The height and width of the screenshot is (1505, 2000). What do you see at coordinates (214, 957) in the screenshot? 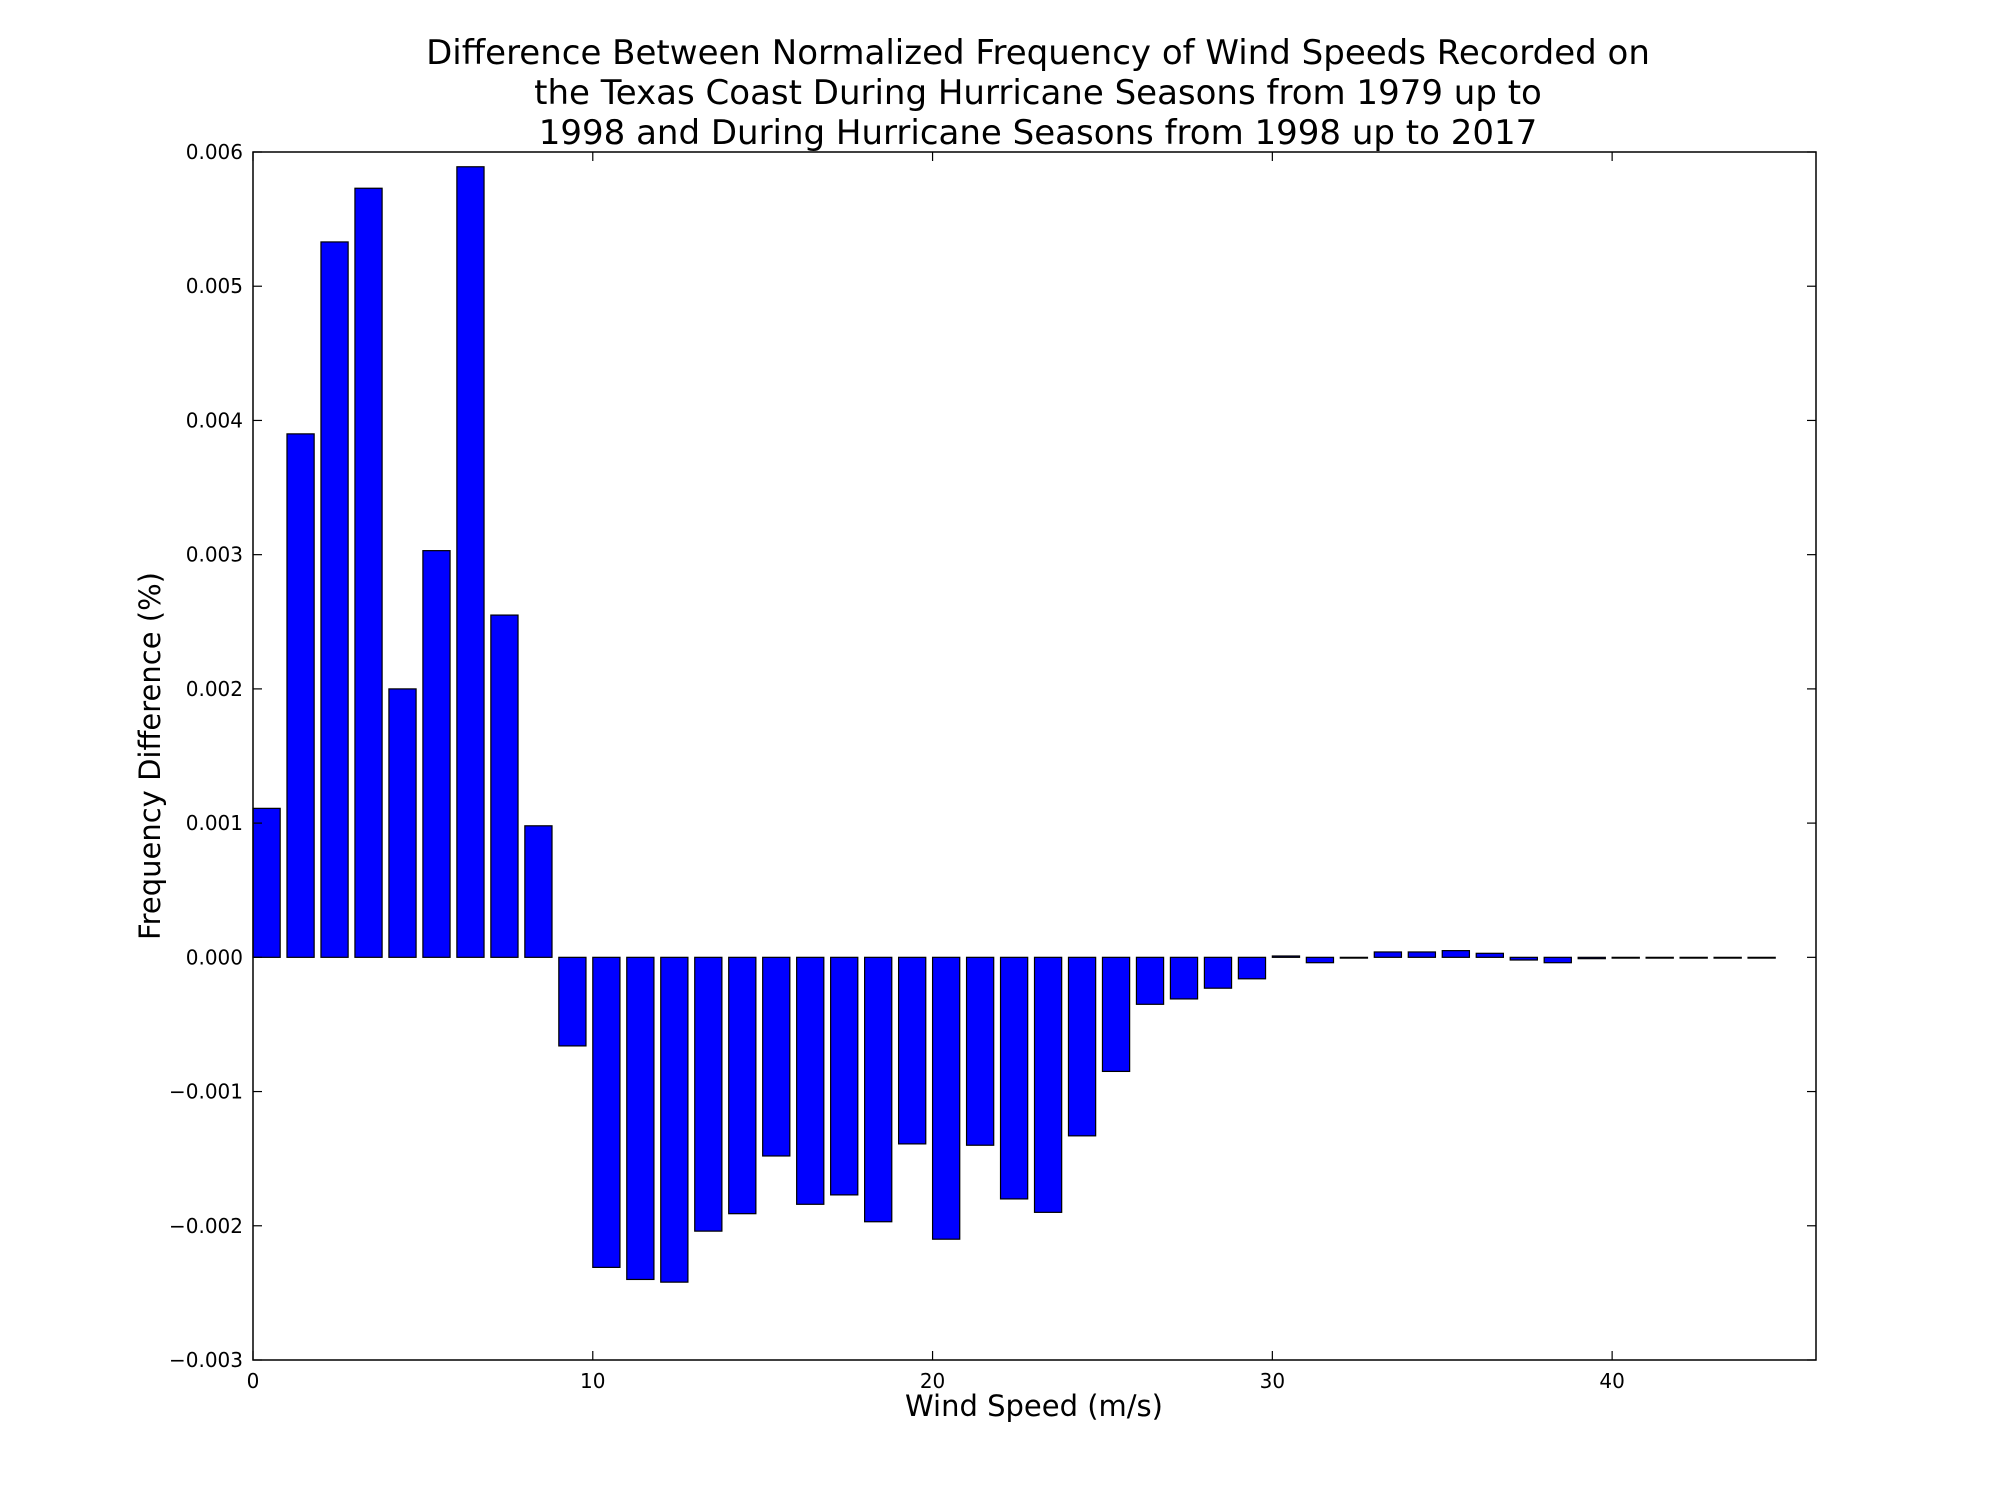
I see `y-tick-label: 0.000` at bounding box center [214, 957].